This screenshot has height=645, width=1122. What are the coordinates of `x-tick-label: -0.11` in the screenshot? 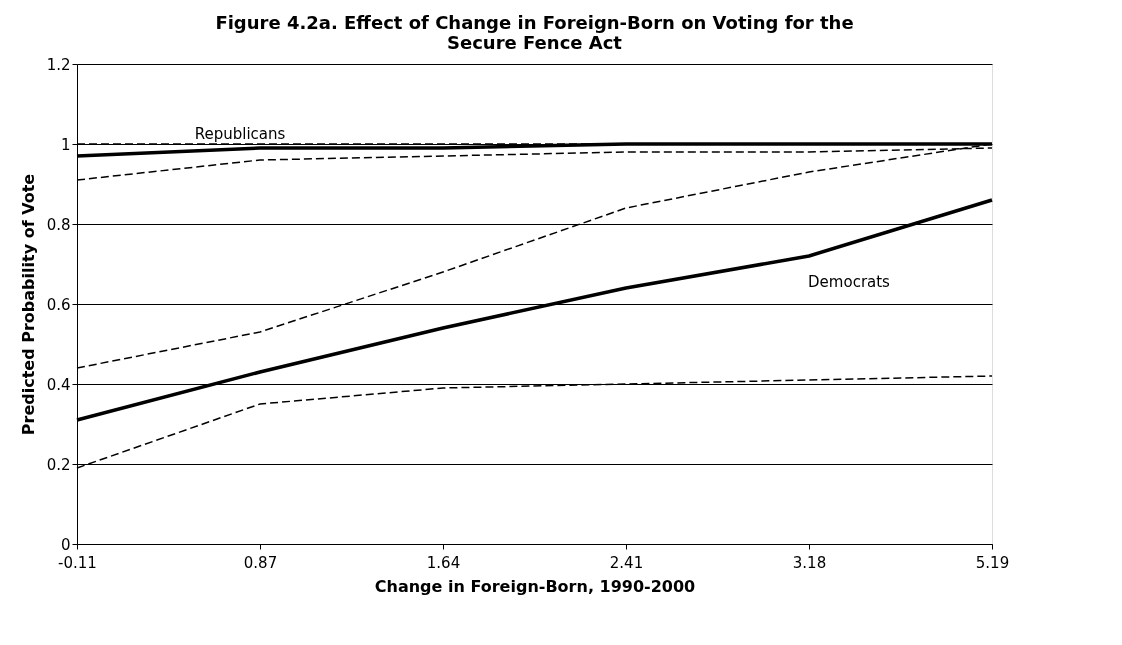 It's located at (77, 562).